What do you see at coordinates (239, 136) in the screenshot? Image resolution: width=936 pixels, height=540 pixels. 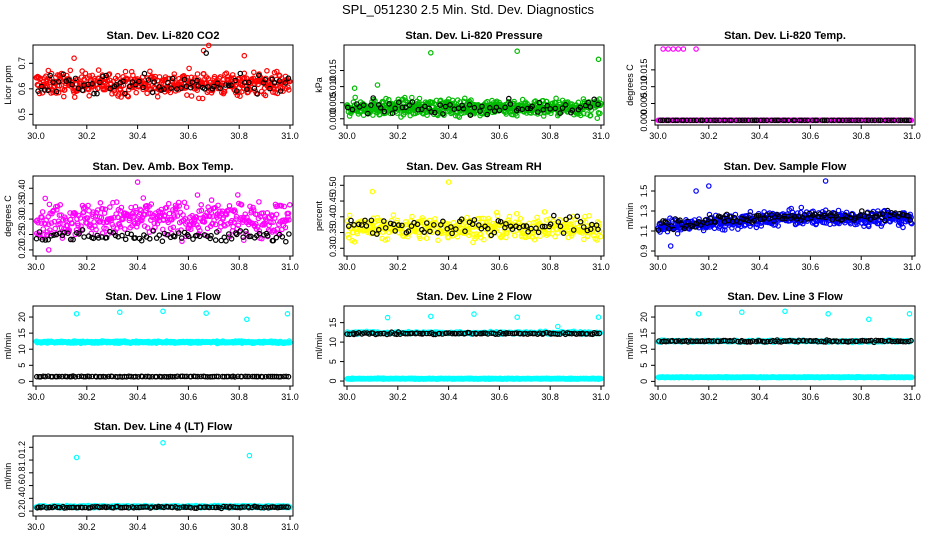 I see `x-tick-label: 30.8` at bounding box center [239, 136].